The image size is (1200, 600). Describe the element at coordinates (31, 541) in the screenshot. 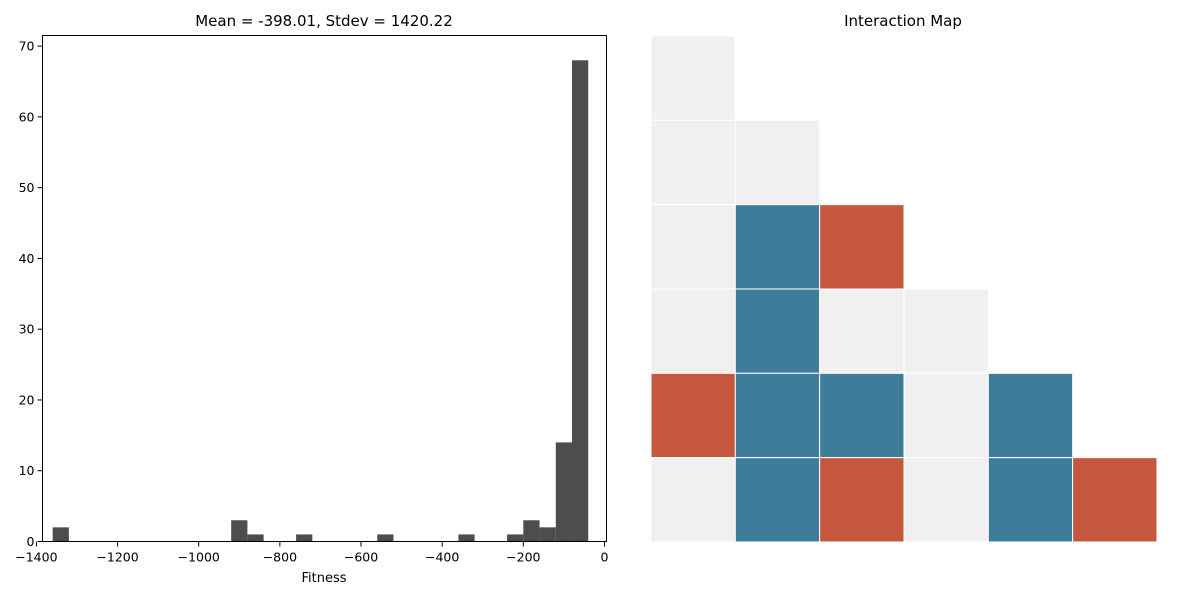

I see `y-tick-label: 0` at that location.